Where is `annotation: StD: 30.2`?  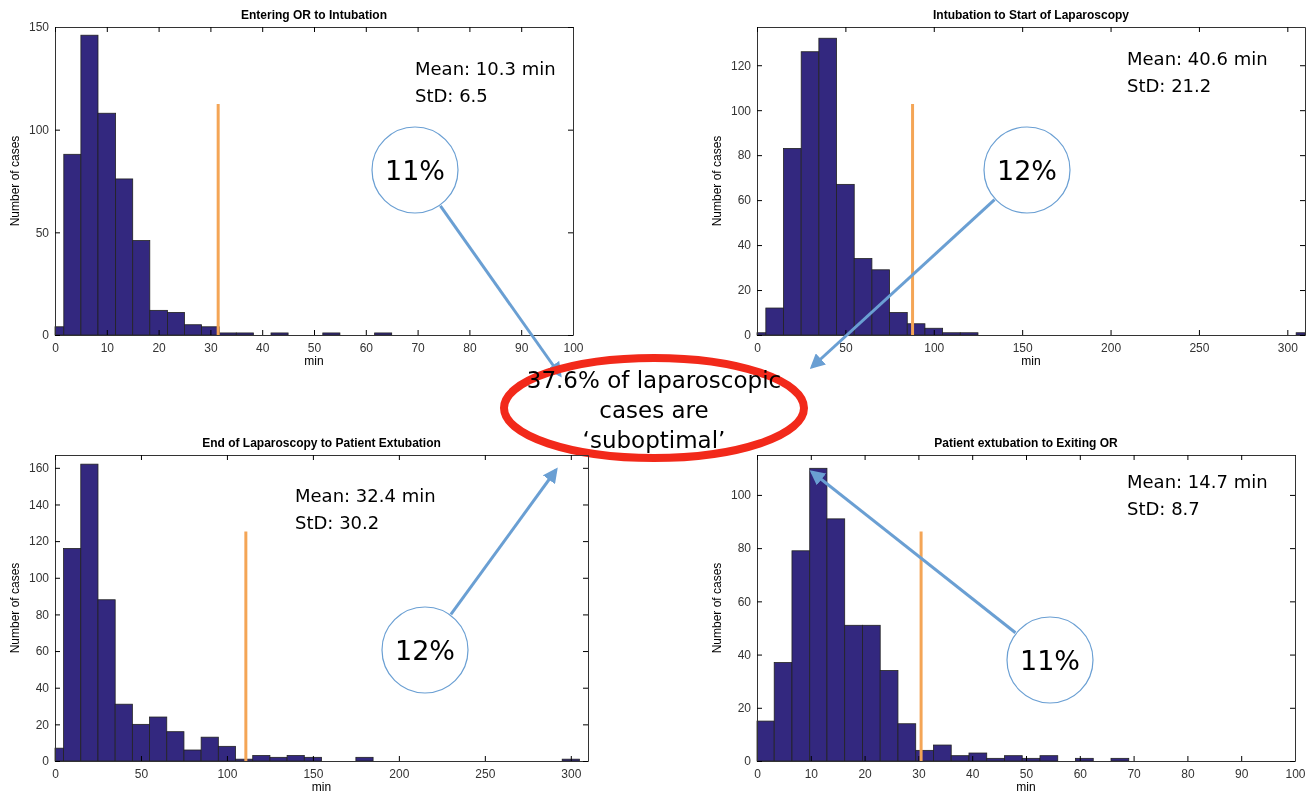
annotation: StD: 30.2 is located at coordinates (337, 522).